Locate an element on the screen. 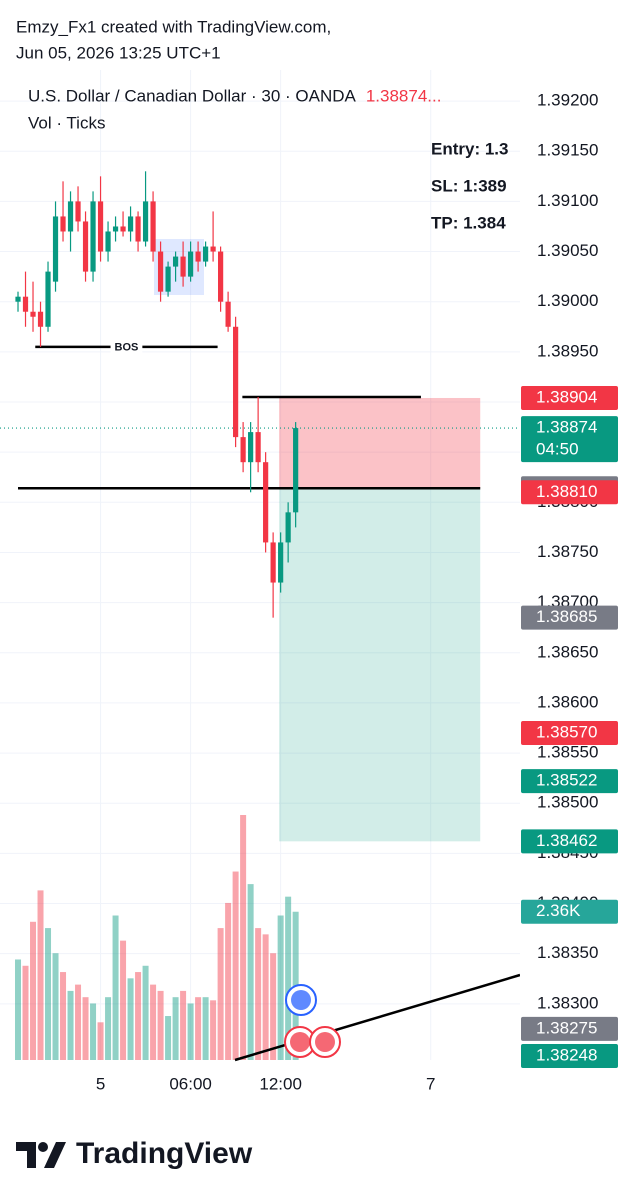  tradingview-logo: TradingView is located at coordinates (134, 1153).